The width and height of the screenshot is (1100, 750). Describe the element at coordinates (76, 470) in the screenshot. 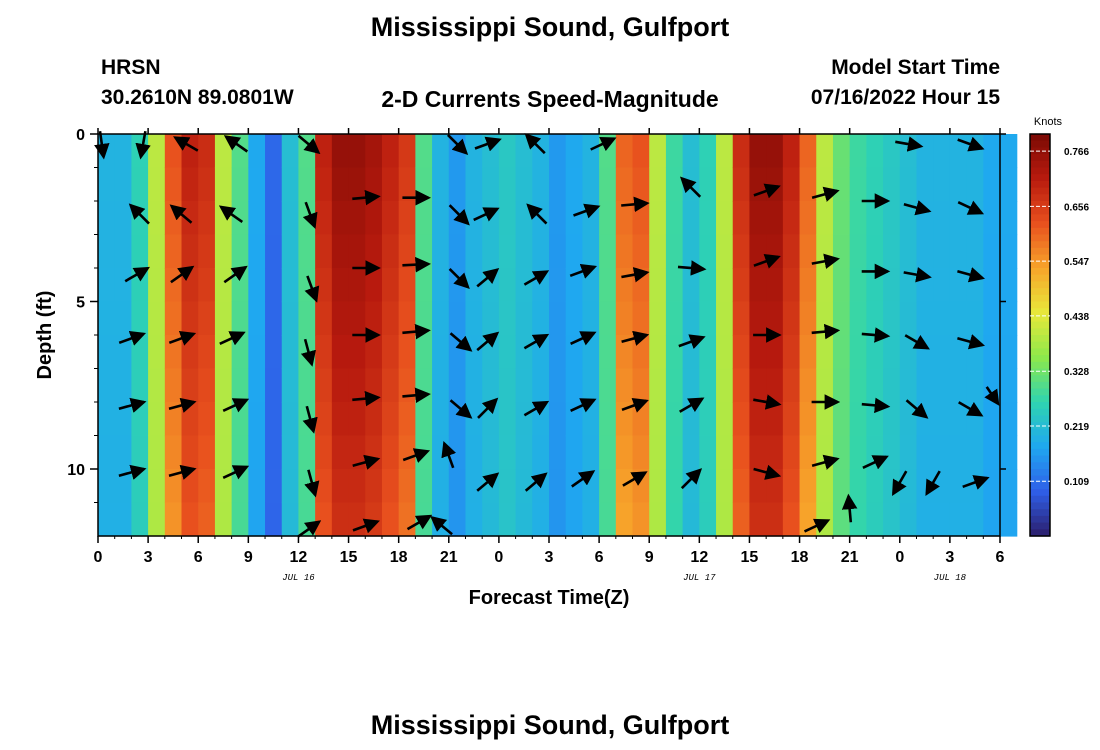

I see `y-tick-label: 10` at that location.